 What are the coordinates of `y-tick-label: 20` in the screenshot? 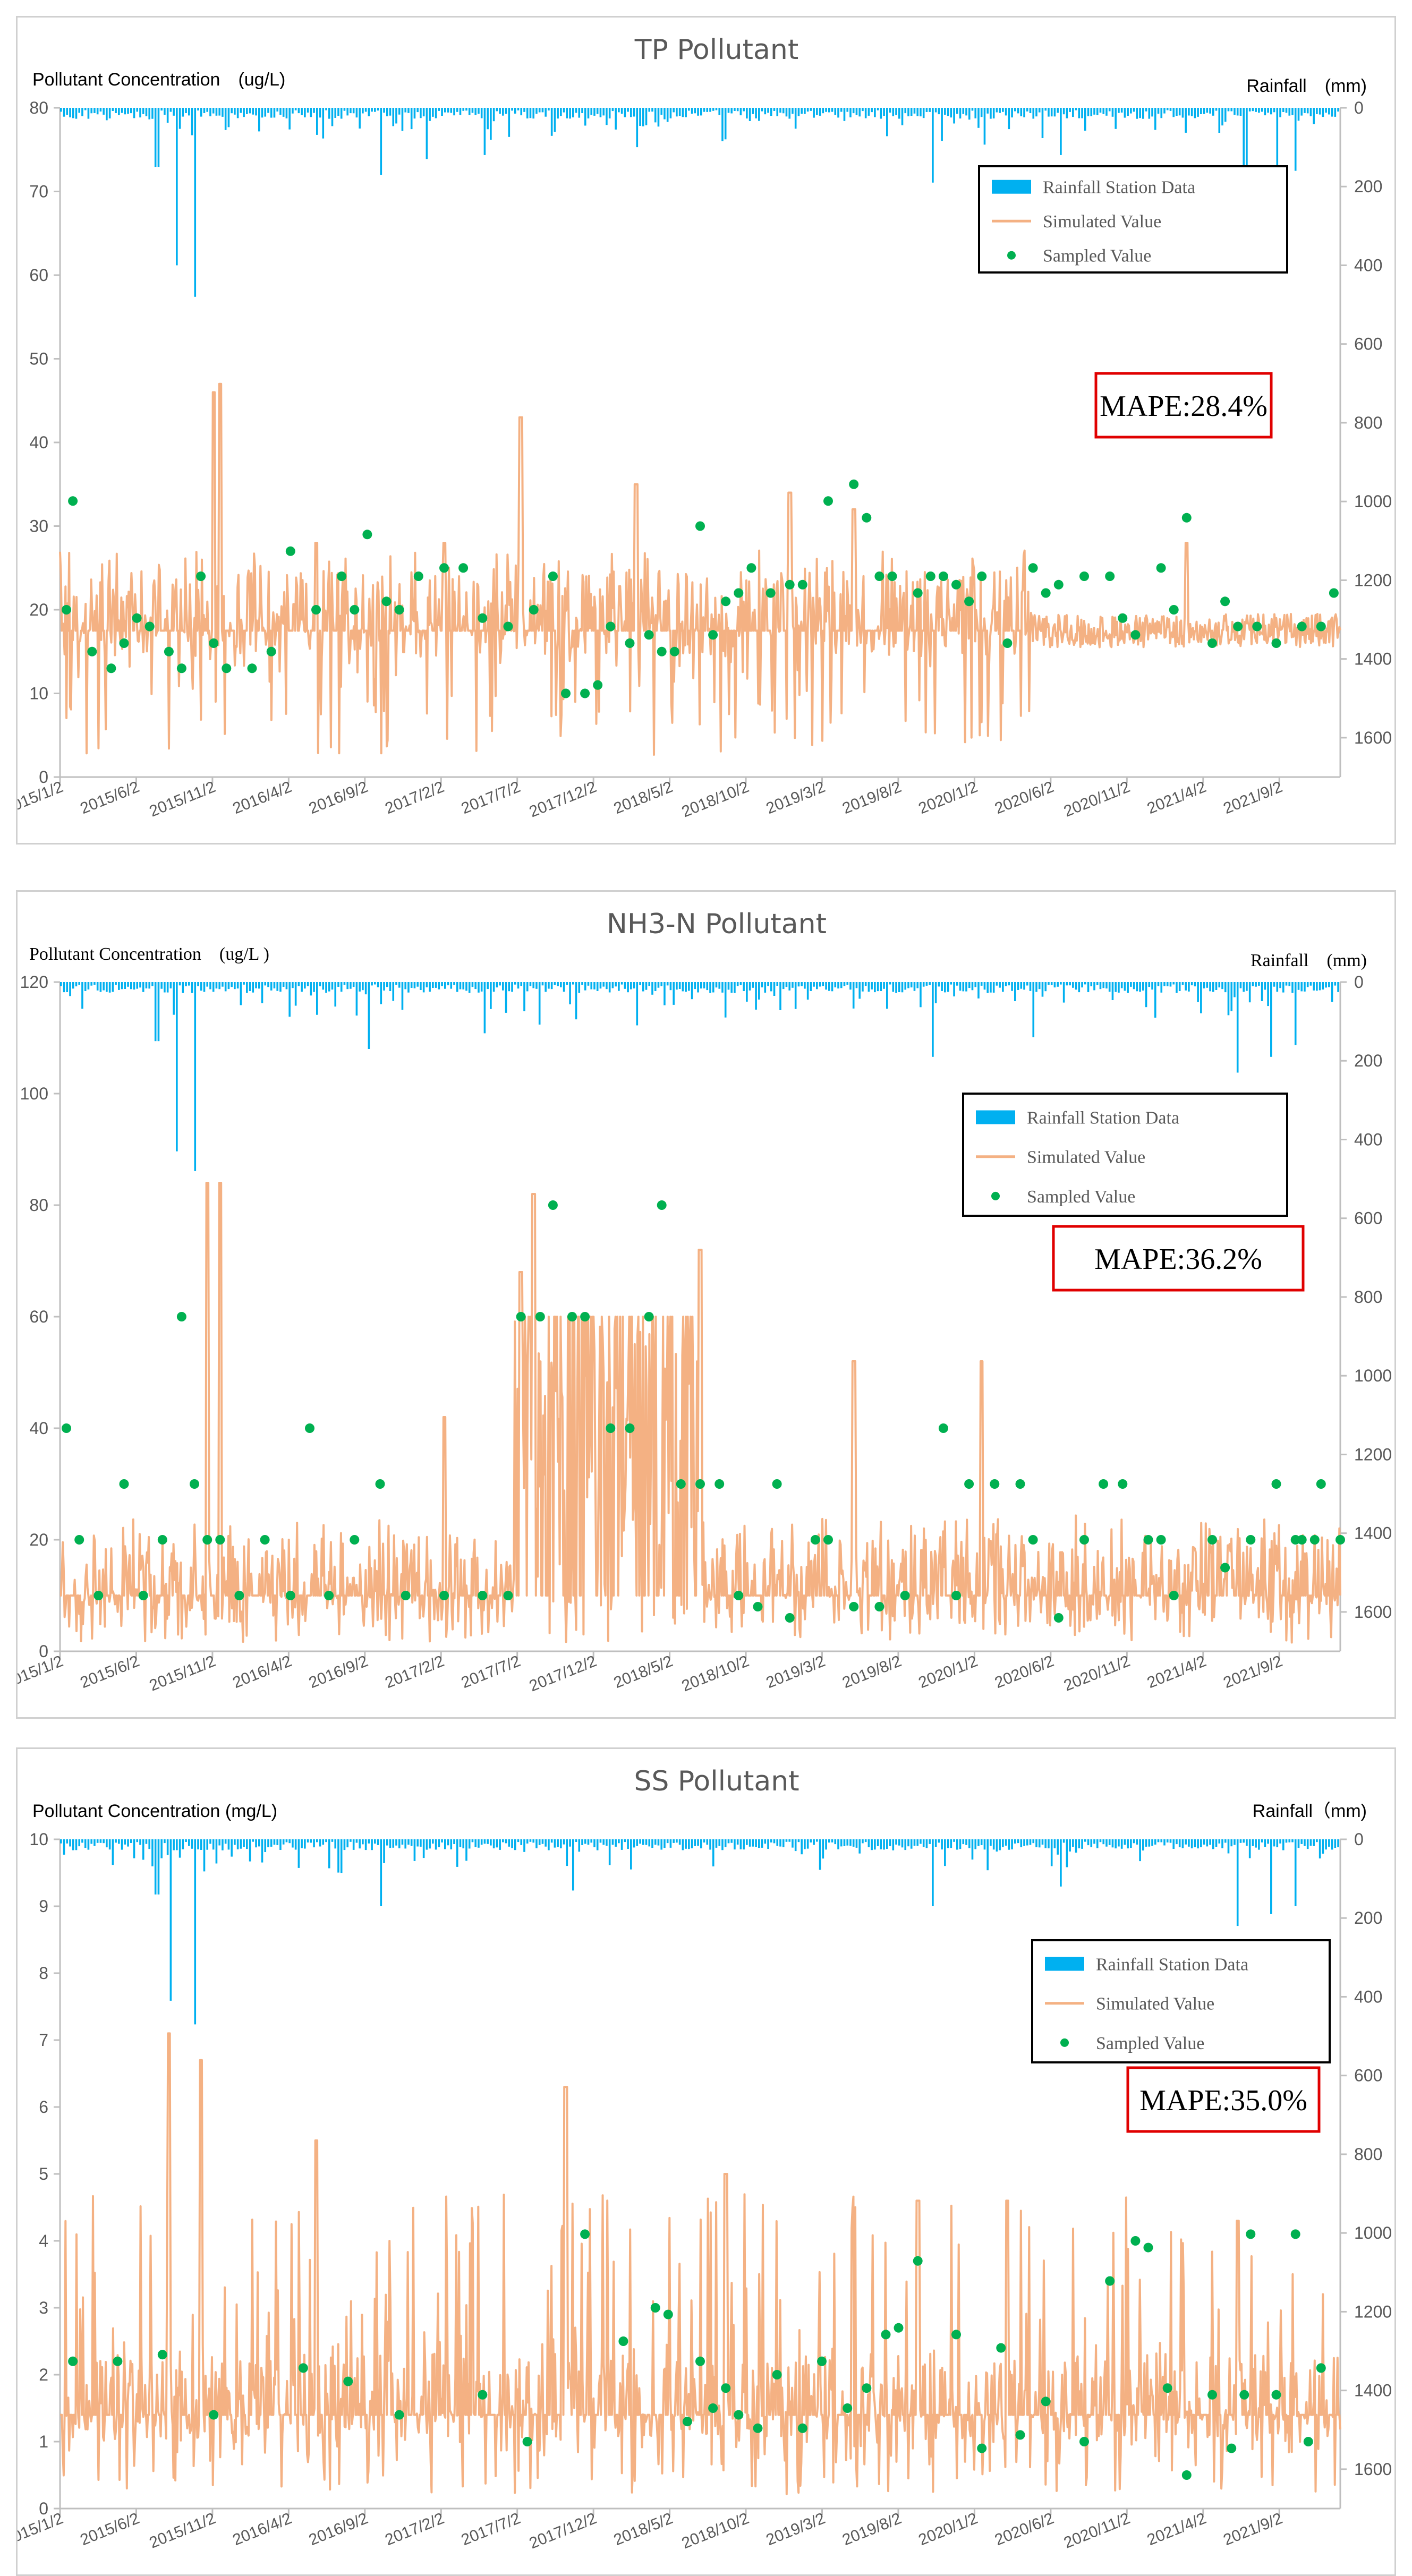 It's located at (38, 1540).